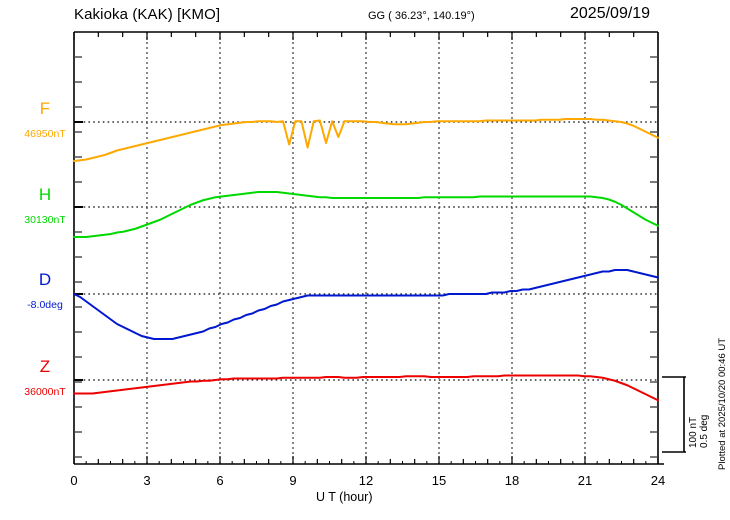  I want to click on page-title: Kakioka (KAK) [KMO], so click(147, 14).